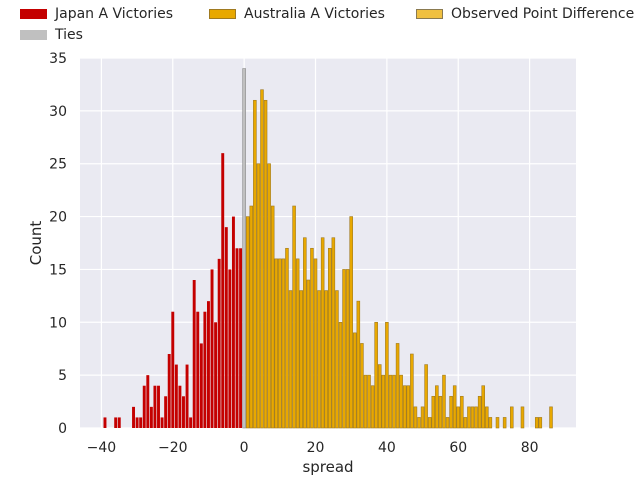  What do you see at coordinates (36, 243) in the screenshot?
I see `y-axis-label: Count` at bounding box center [36, 243].